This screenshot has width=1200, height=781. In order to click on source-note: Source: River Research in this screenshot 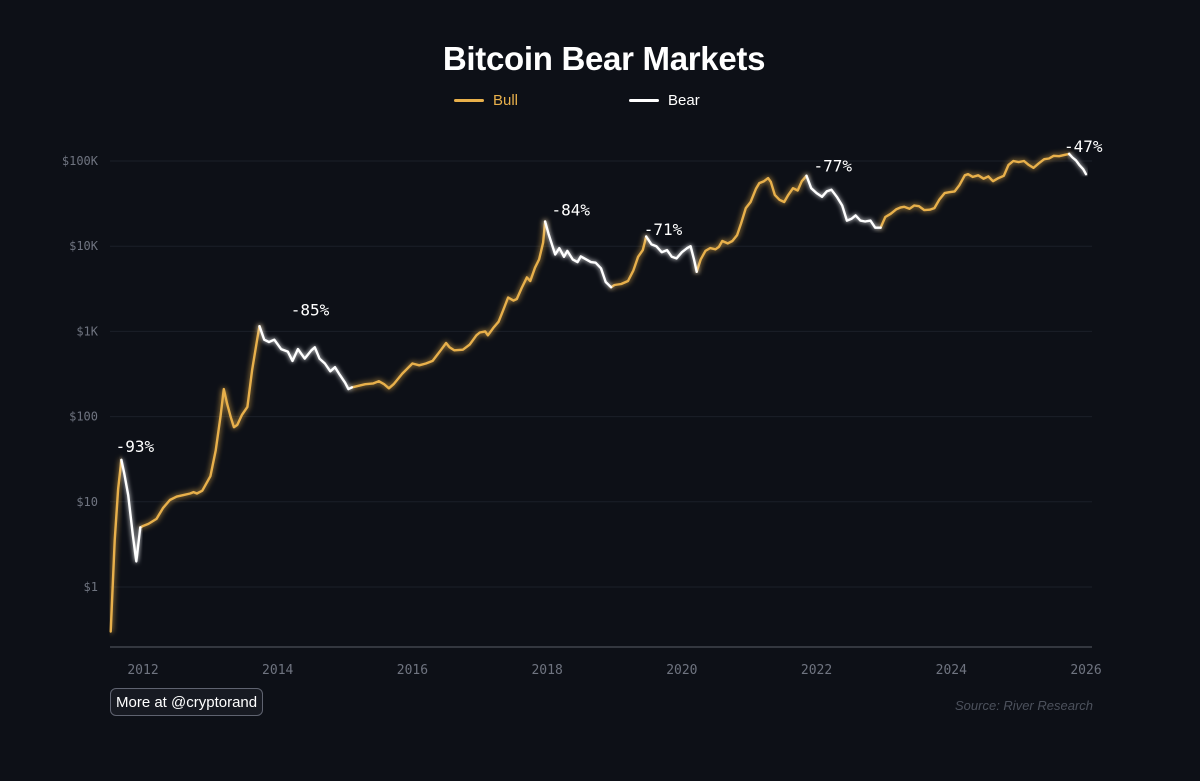, I will do `click(1024, 705)`.